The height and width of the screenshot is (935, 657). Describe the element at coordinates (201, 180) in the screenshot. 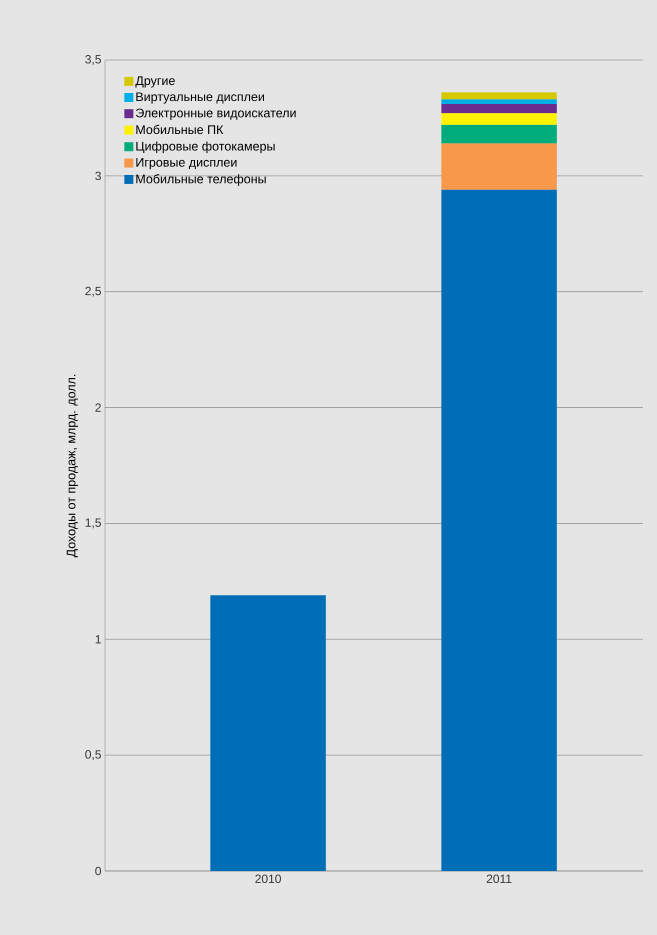

I see `legend-label: Мобильные телефоны` at that location.